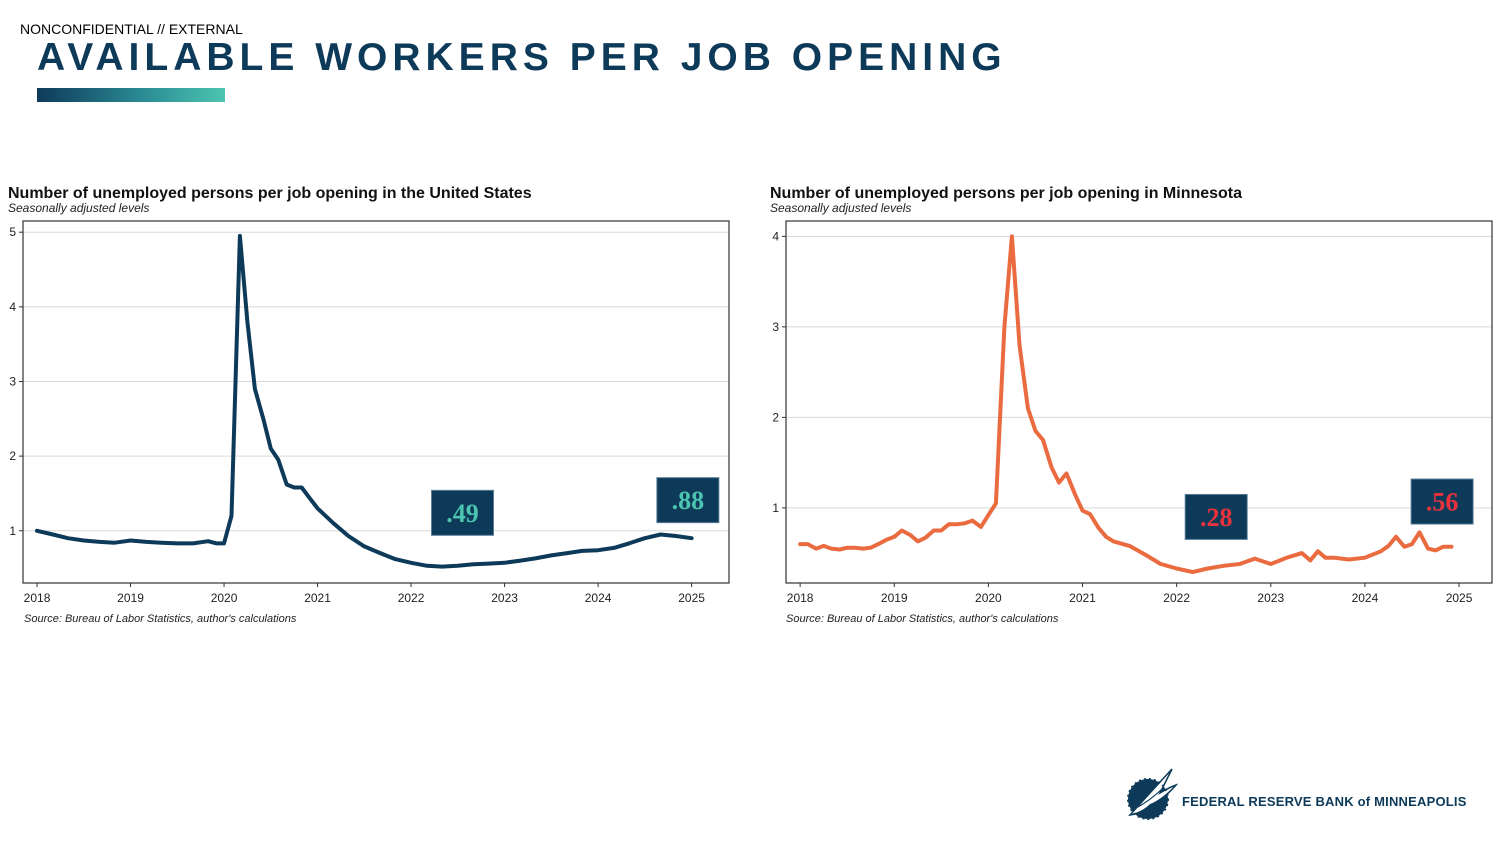  Describe the element at coordinates (131, 29) in the screenshot. I see `classification-label: NONCONFIDENTIAL // EXTERNAL` at that location.